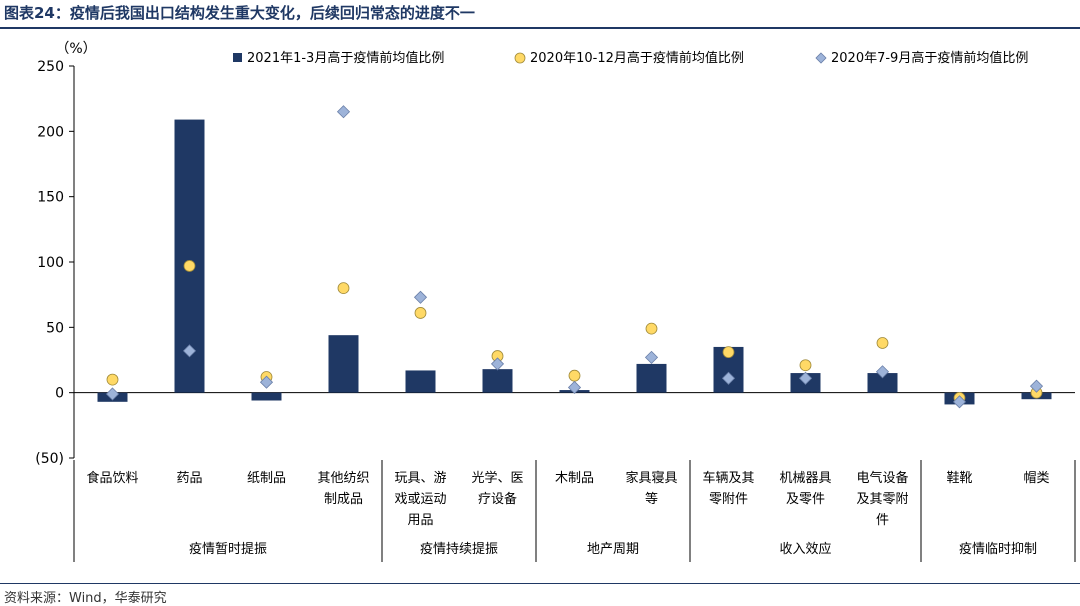  Describe the element at coordinates (459, 549) in the screenshot. I see `group-label: 疫情持续提振` at that location.